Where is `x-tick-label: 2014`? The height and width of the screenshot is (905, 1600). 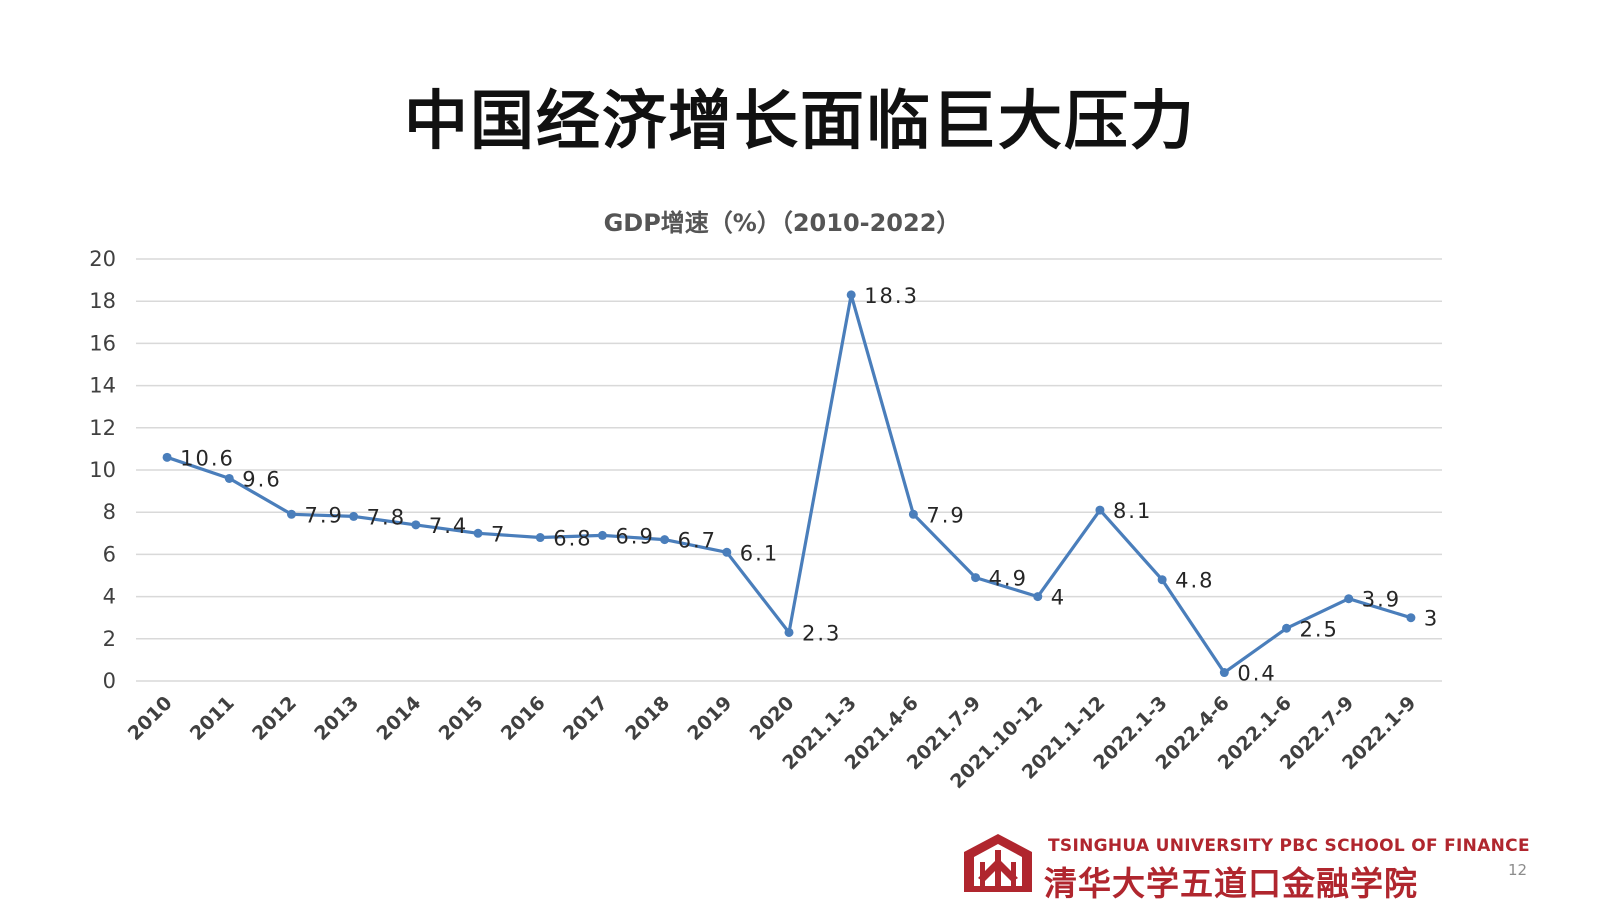
x-tick-label: 2014 is located at coordinates (398, 718).